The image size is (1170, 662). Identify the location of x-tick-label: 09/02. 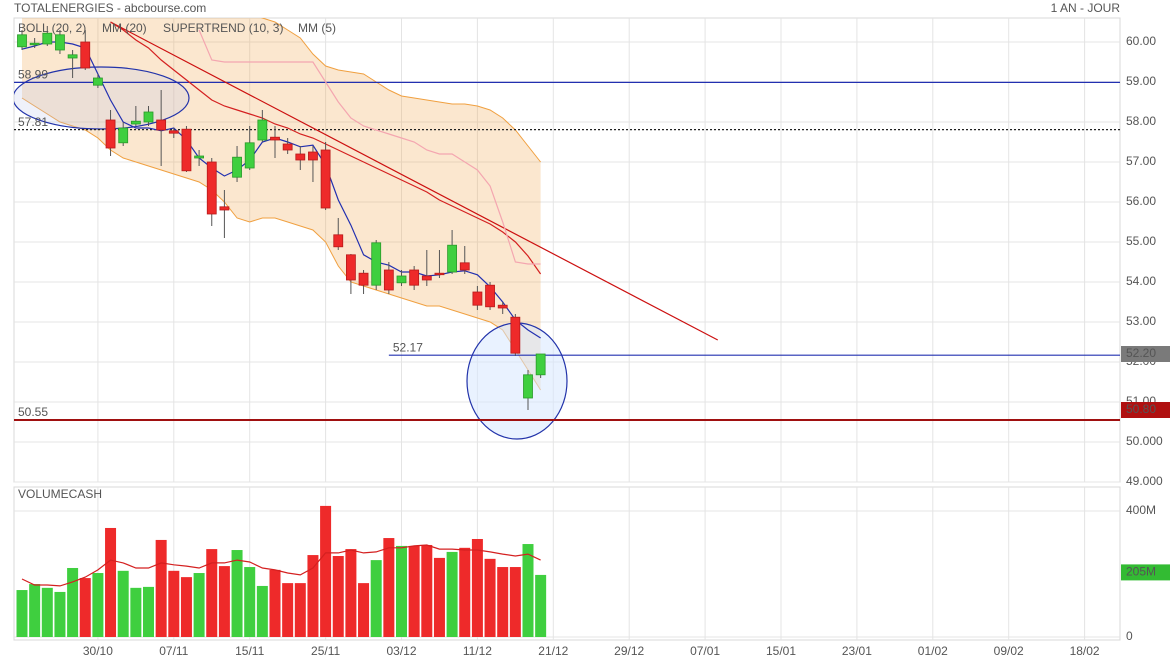
(1009, 651).